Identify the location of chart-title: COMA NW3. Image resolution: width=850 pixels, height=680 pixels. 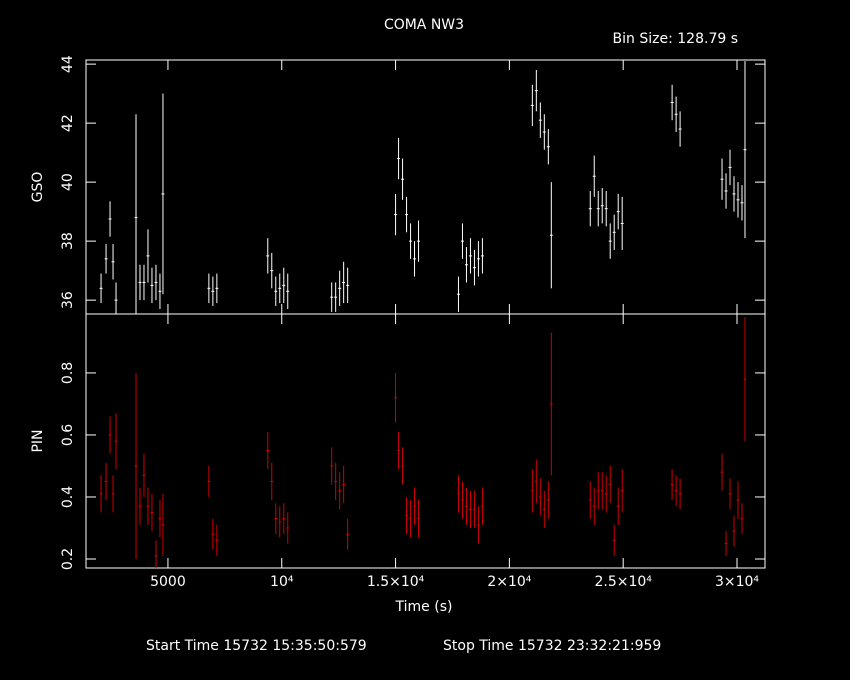
(424, 25).